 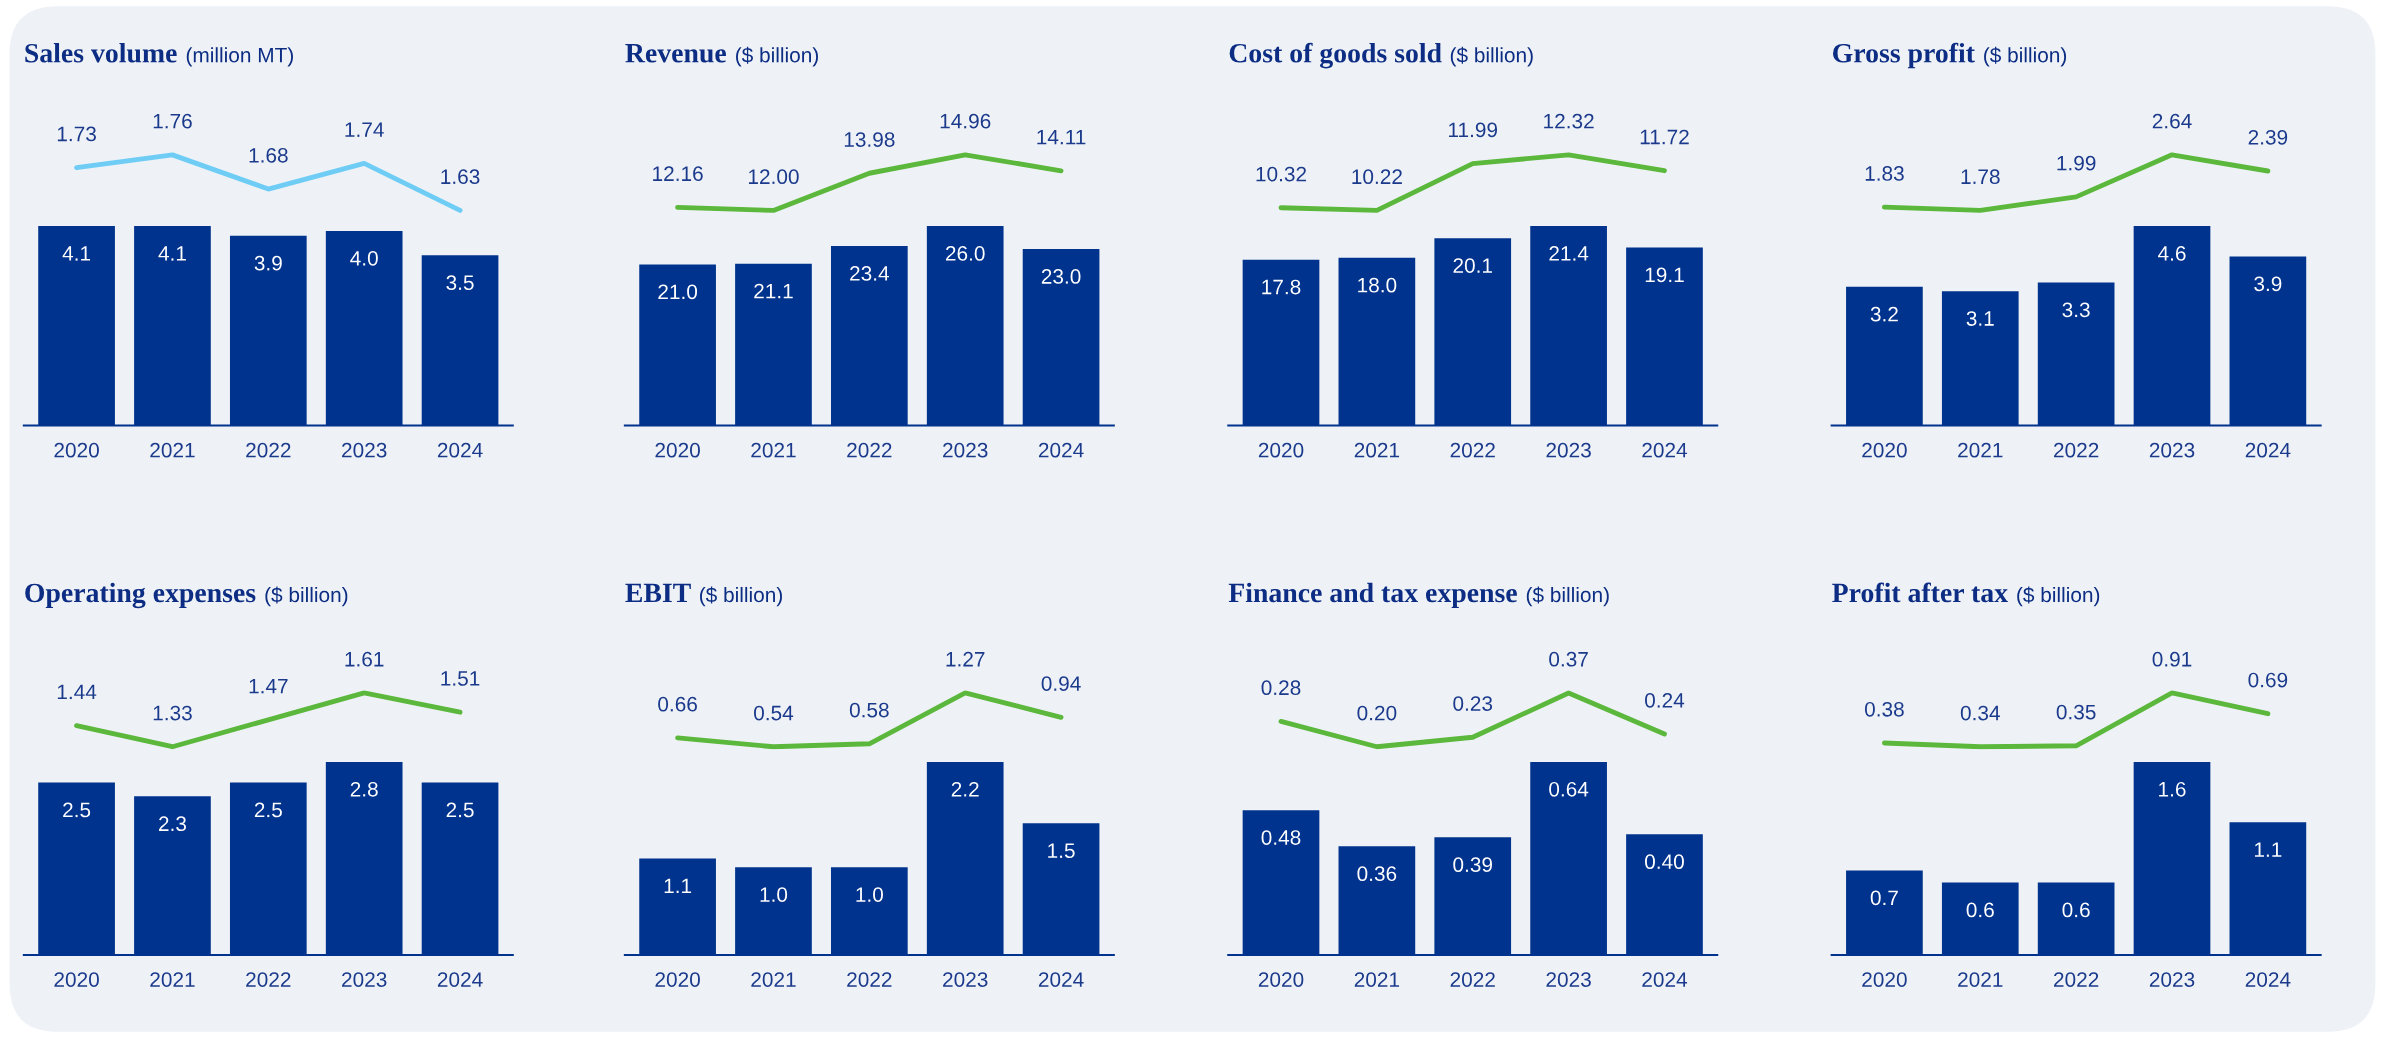 I want to click on data-label: 0.20, so click(x=1377, y=713).